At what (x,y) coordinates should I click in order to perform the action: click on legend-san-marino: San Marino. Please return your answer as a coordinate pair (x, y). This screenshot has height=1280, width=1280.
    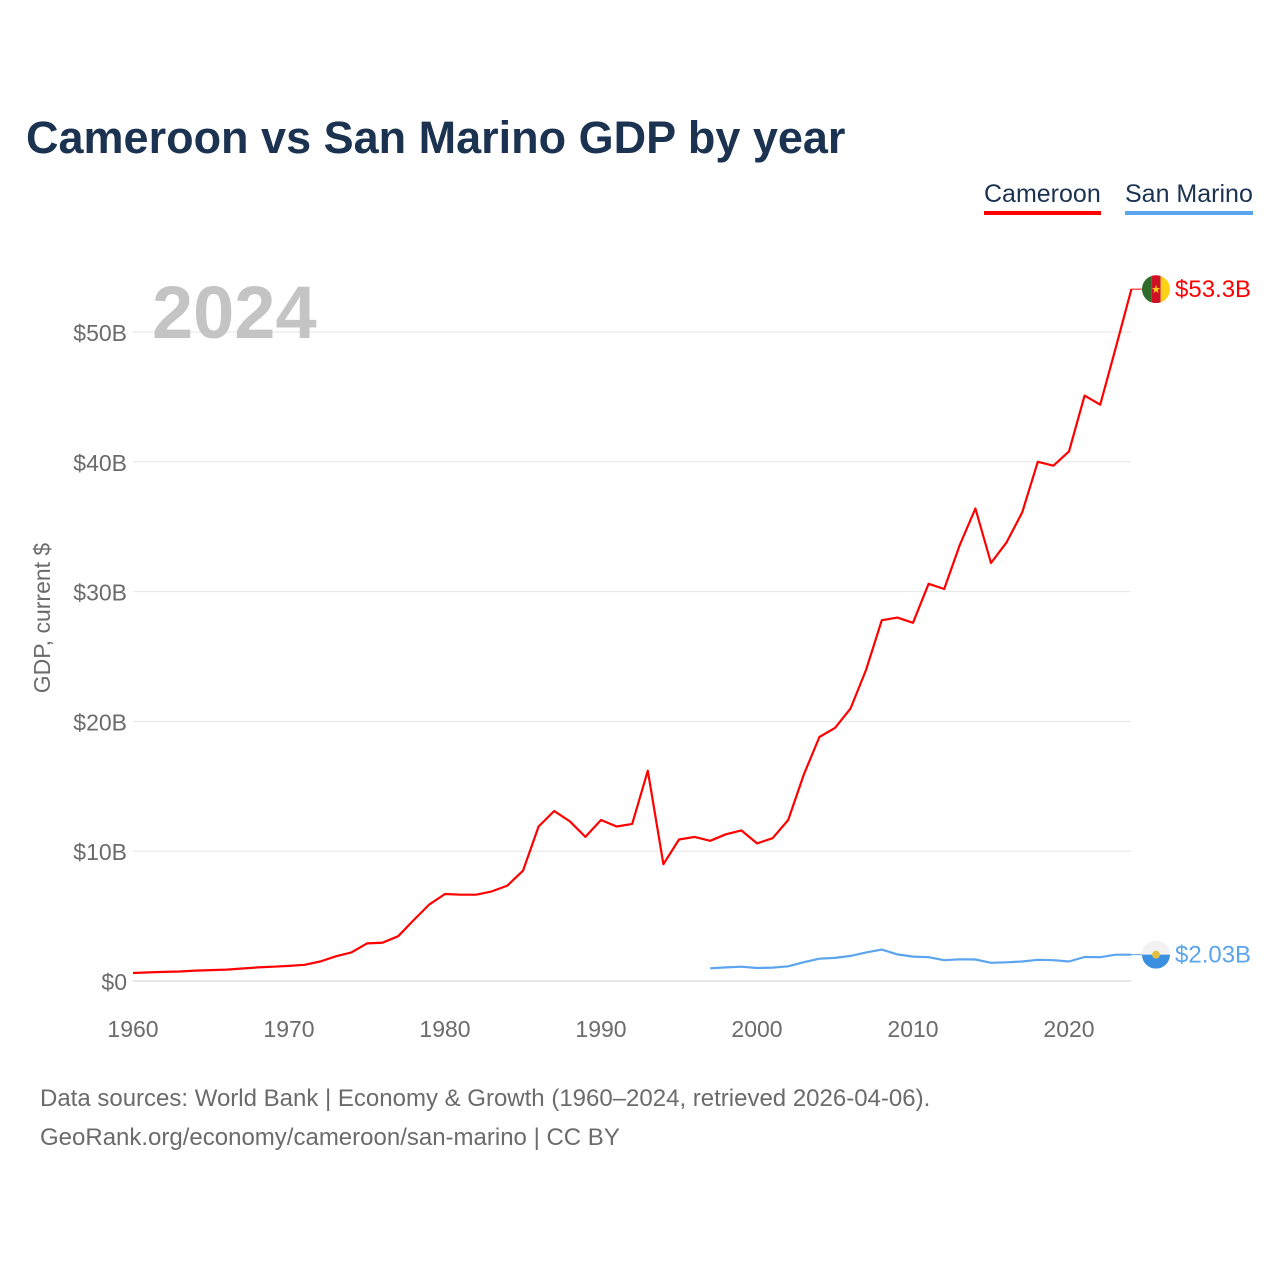
    Looking at the image, I should click on (1189, 197).